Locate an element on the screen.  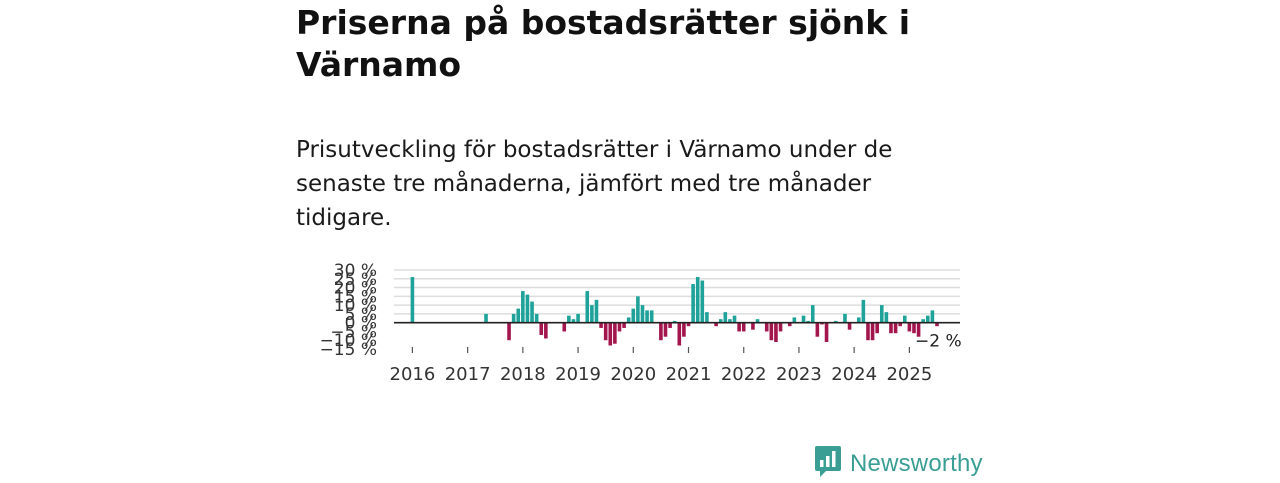
x-tick-label: 2024 is located at coordinates (854, 374).